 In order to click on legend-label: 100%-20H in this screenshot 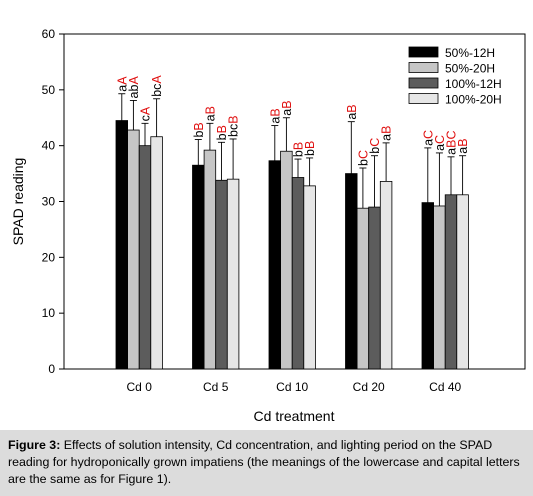, I will do `click(473, 100)`.